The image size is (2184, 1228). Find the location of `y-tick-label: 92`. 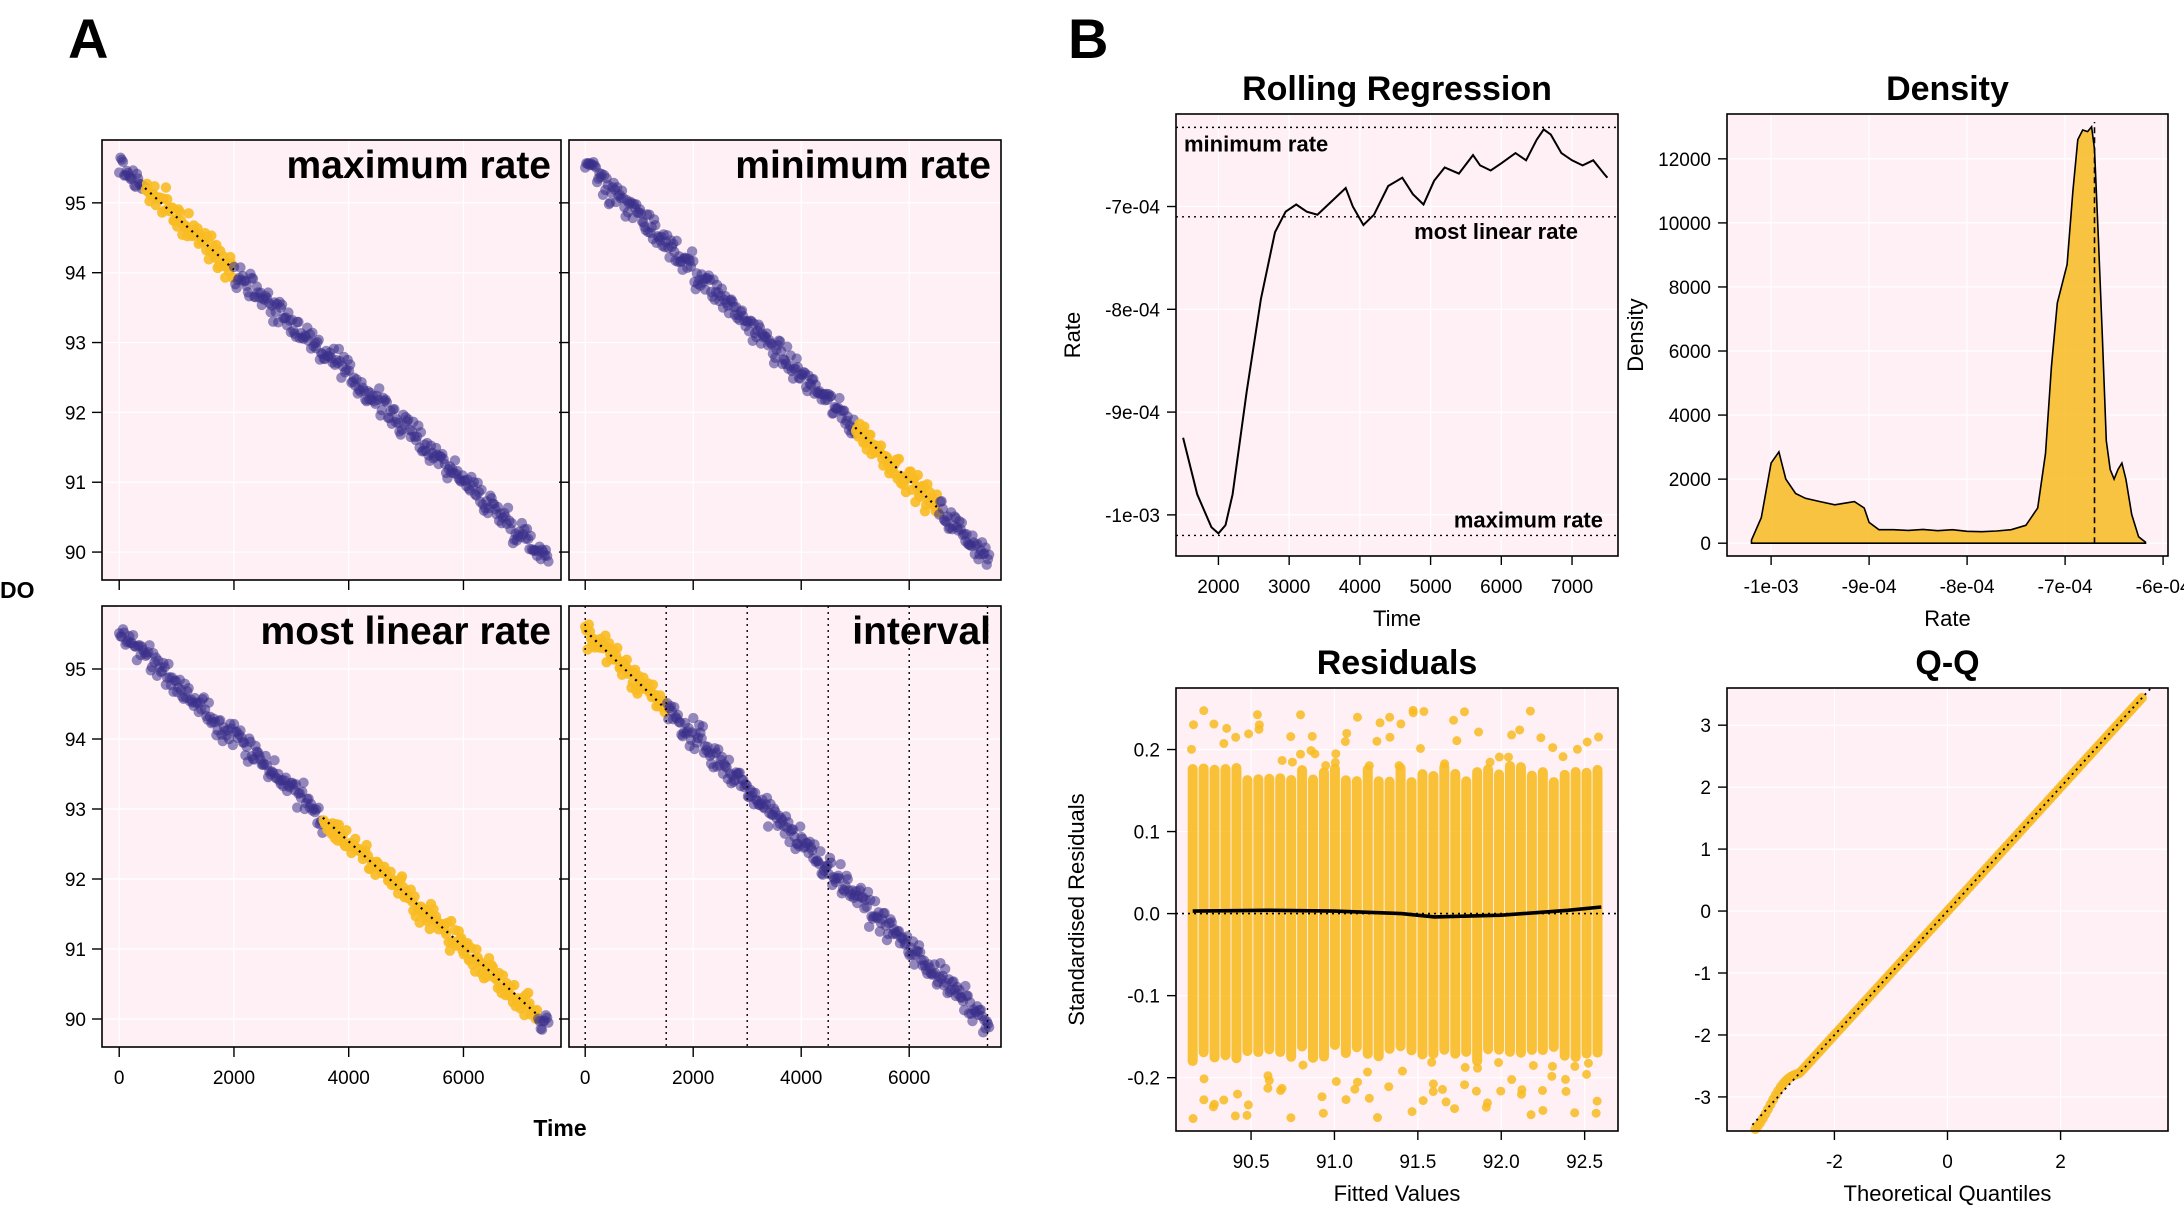

y-tick-label: 92 is located at coordinates (75, 880).